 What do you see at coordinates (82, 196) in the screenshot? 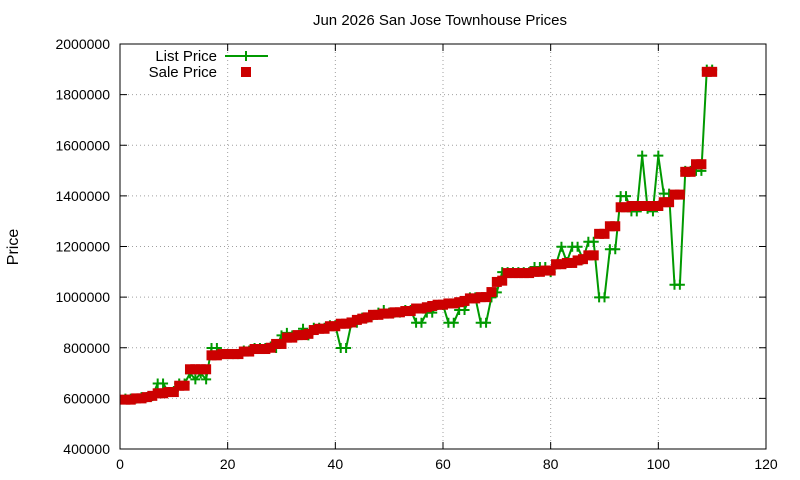
I see `y-tick-label: 1400000` at bounding box center [82, 196].